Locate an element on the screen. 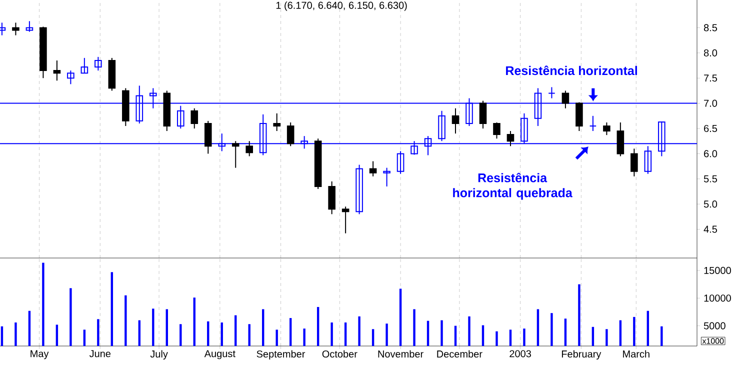  y-tick-label: 6.0 is located at coordinates (711, 154).